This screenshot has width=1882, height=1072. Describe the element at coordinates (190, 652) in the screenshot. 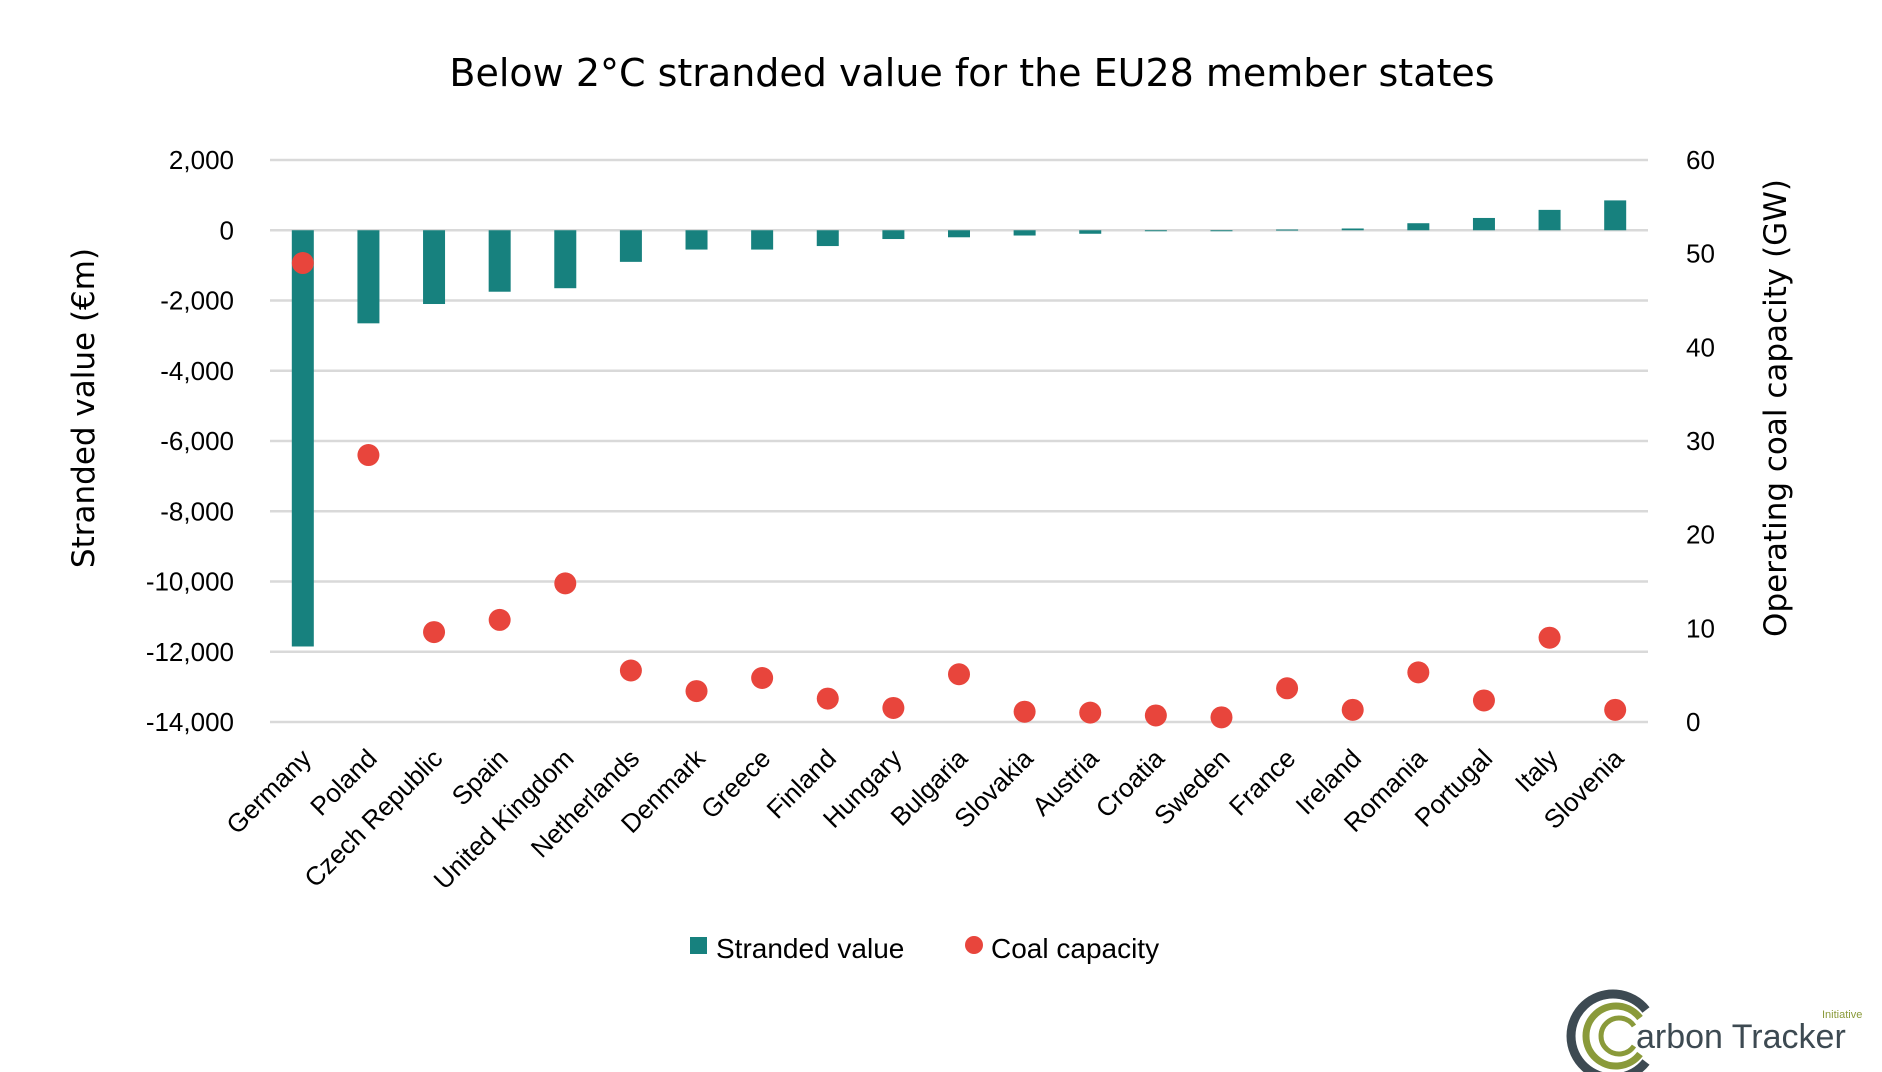

I see `left-axis-tick-label: -12,000` at that location.